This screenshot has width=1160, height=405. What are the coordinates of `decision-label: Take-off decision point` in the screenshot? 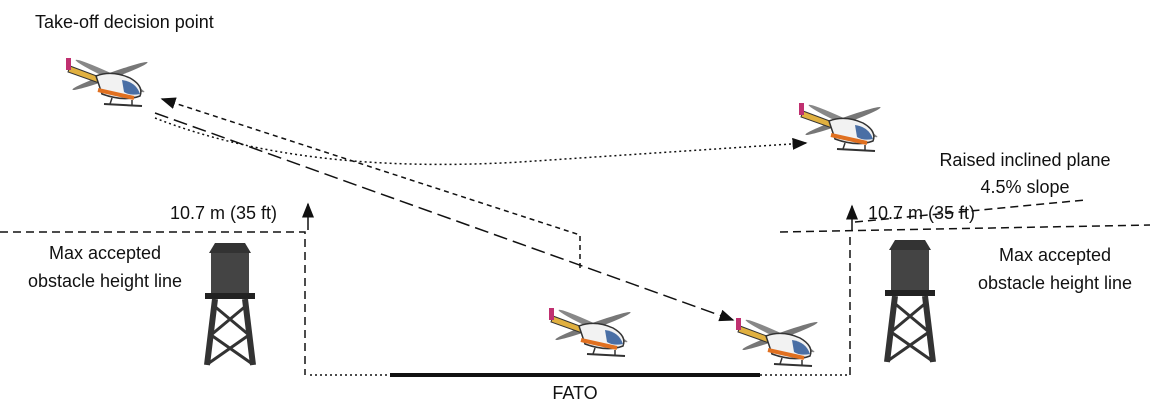 It's located at (124, 22).